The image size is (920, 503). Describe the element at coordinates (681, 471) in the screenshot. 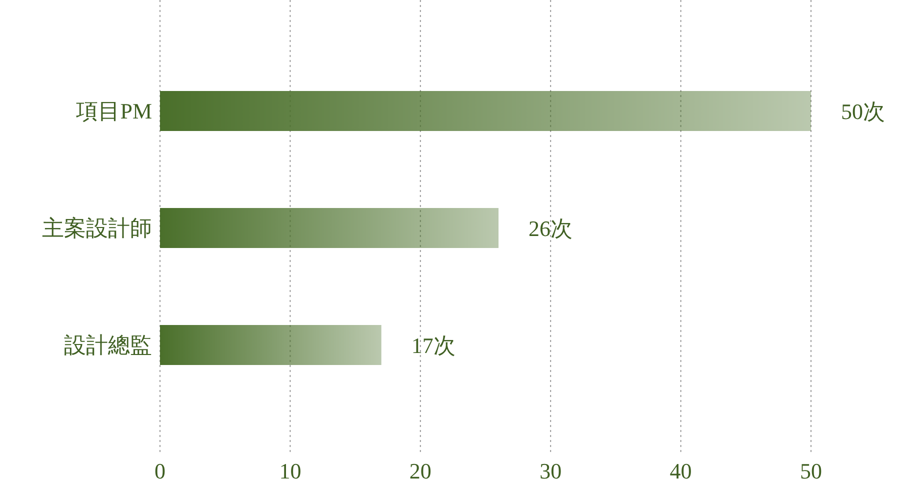

I see `x-tick-label: 40` at that location.